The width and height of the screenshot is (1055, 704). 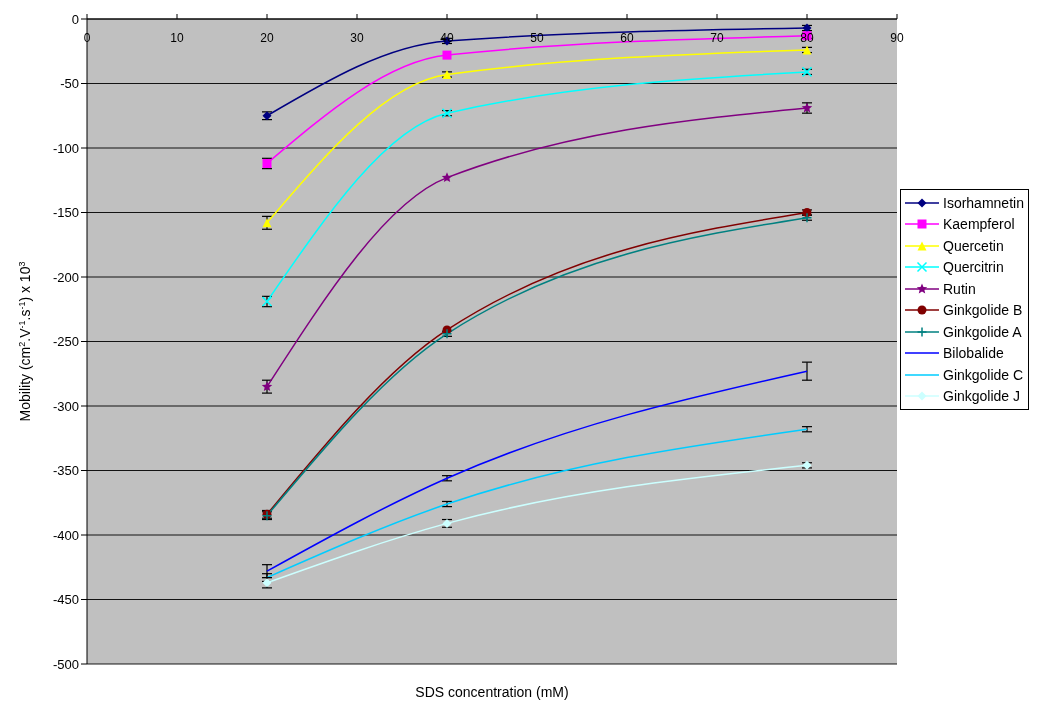 What do you see at coordinates (983, 202) in the screenshot?
I see `legend-label: Isorhamnetin` at bounding box center [983, 202].